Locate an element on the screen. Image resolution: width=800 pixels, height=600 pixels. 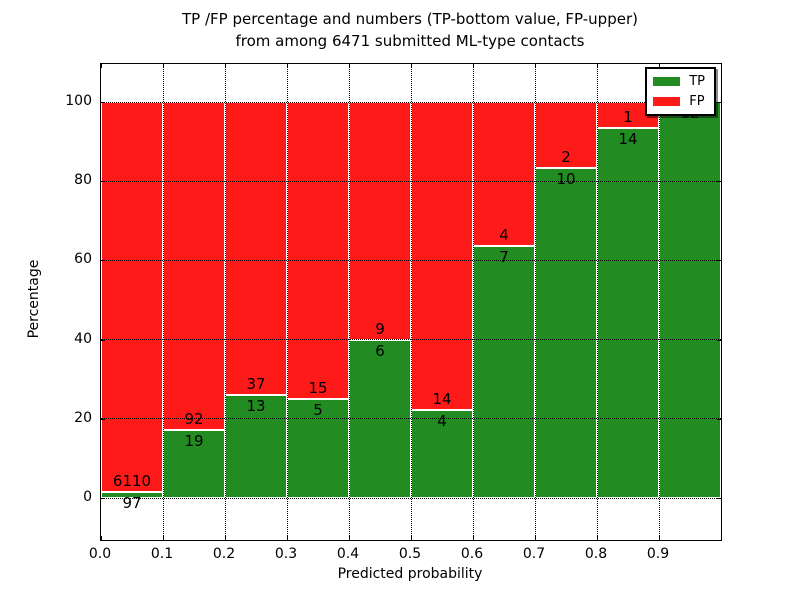
y-tick-label: 80 is located at coordinates (83, 180).